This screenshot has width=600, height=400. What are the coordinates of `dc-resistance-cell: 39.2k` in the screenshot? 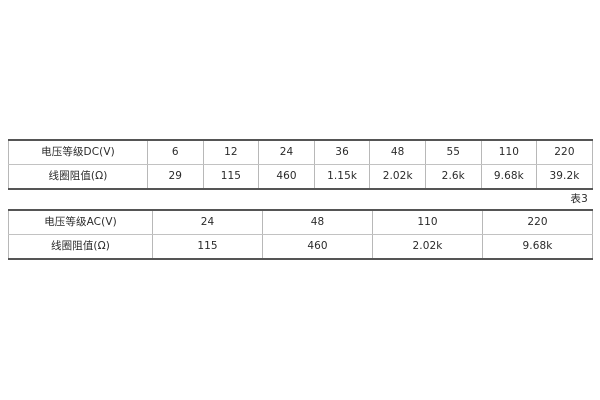 It's located at (564, 177).